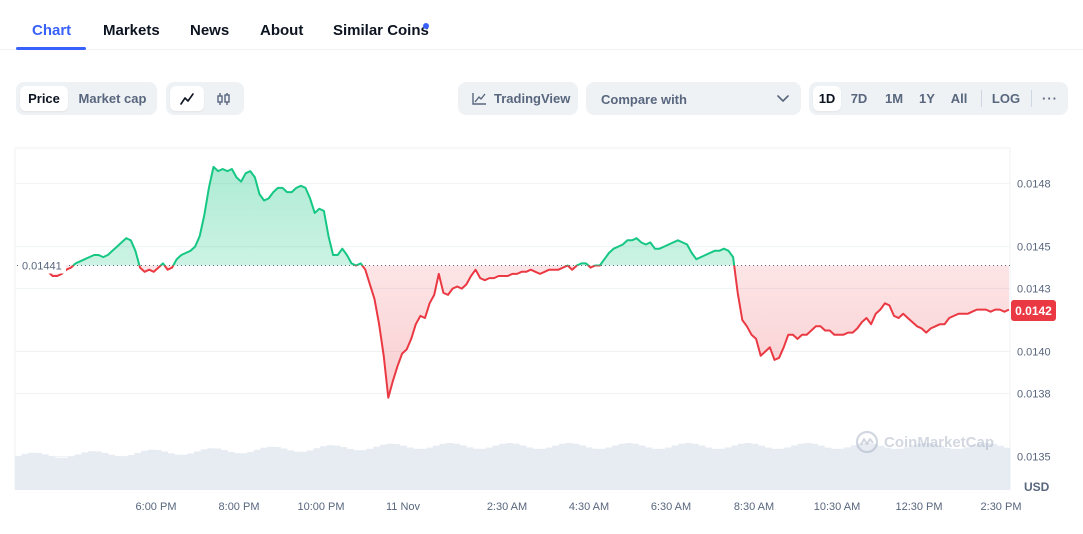  I want to click on line-chart-icon, so click(187, 98).